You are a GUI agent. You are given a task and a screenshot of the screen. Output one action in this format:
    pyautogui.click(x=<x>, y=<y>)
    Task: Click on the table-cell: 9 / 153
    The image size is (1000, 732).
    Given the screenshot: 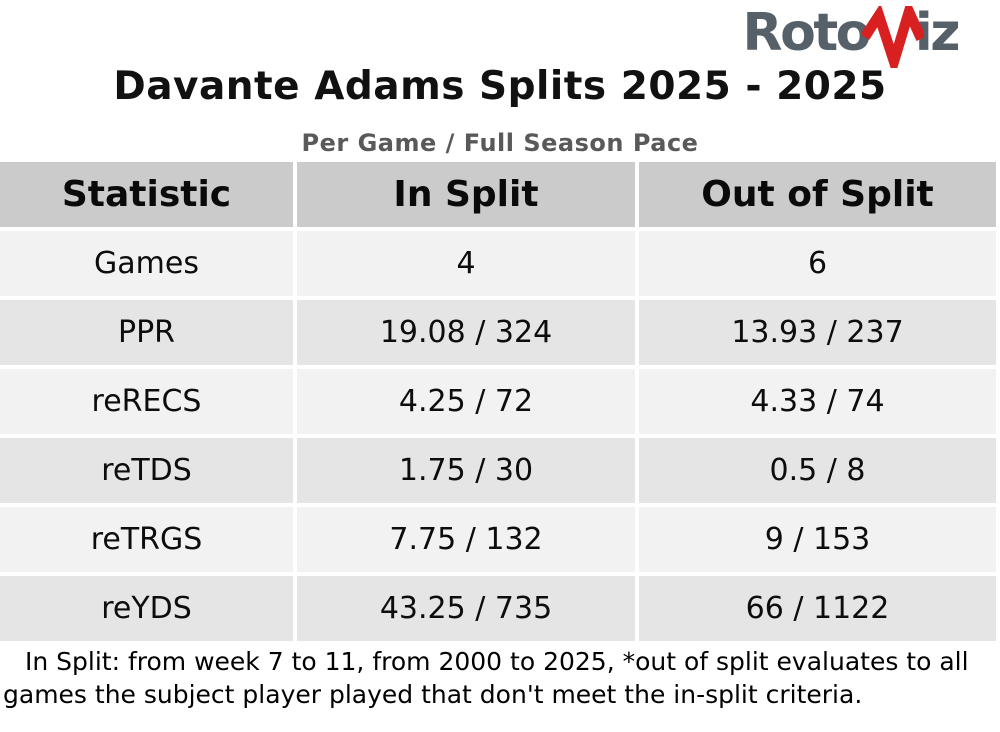 What is the action you would take?
    pyautogui.click(x=817, y=539)
    